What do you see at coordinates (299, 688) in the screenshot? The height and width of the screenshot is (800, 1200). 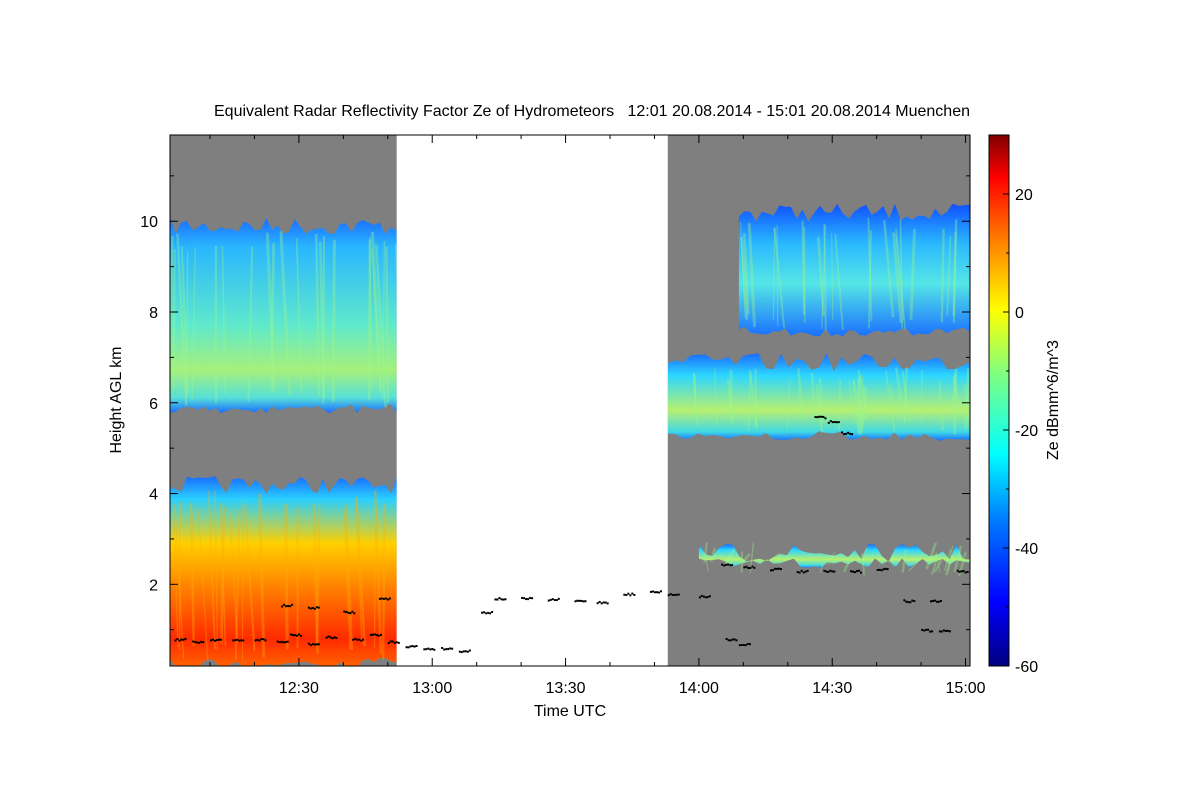 I see `x-tick-label: 12:30` at bounding box center [299, 688].